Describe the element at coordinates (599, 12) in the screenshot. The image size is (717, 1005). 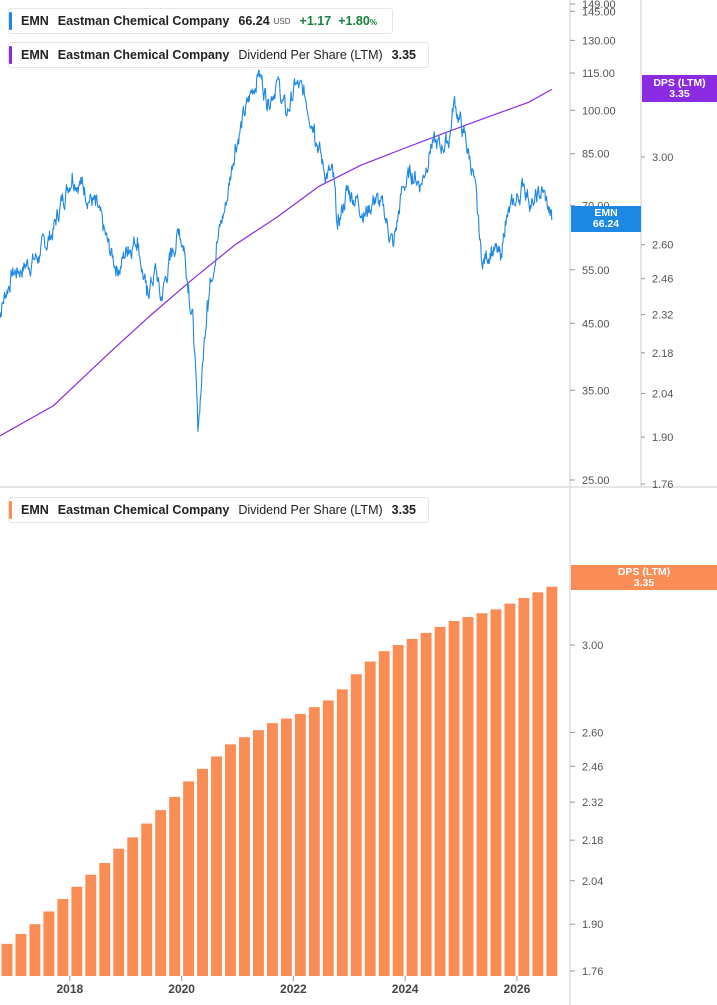
I see `price-axis-label: 145.00` at that location.